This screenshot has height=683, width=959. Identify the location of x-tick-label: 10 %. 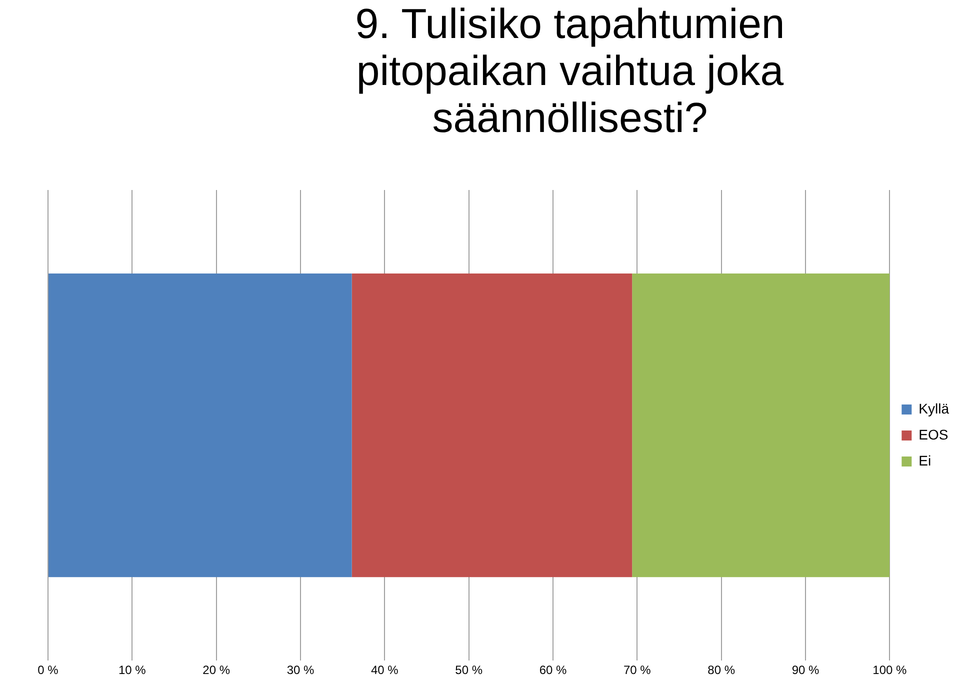
(132, 670).